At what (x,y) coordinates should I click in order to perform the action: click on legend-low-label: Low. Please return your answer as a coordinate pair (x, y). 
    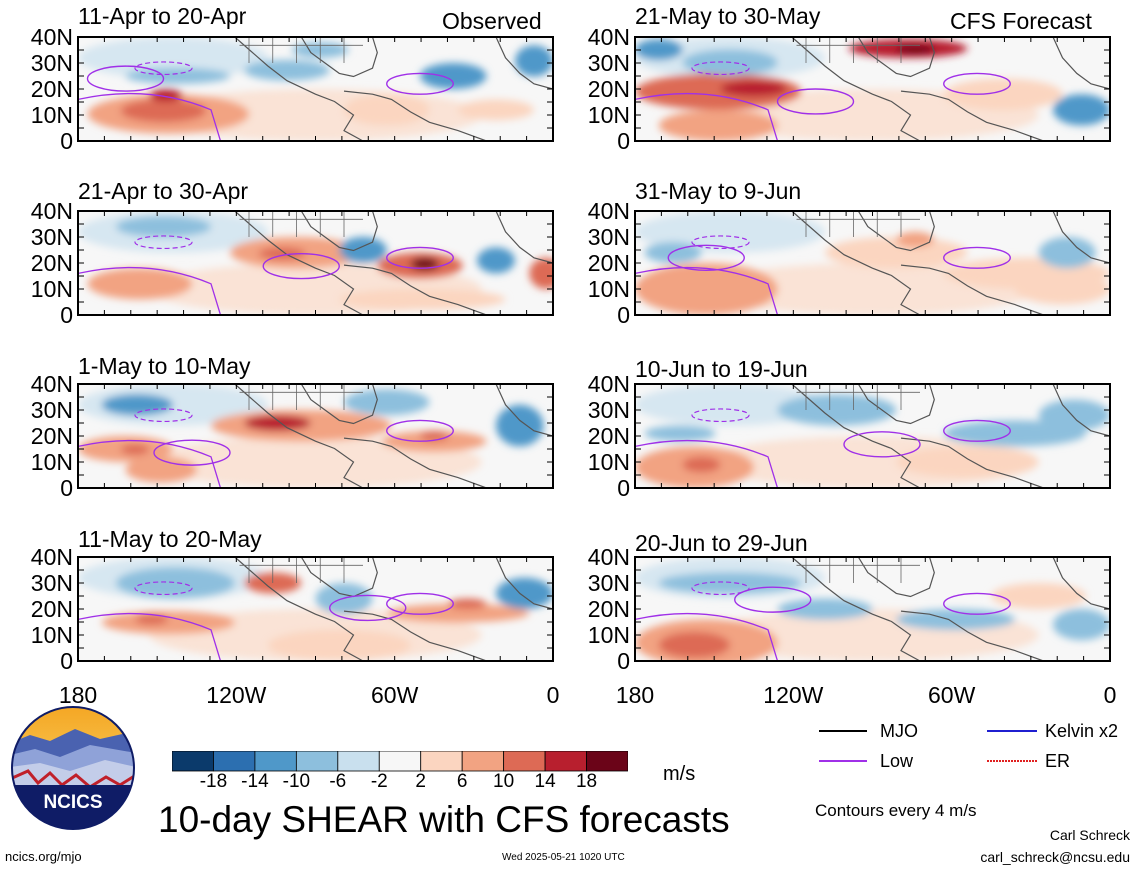
    Looking at the image, I should click on (897, 761).